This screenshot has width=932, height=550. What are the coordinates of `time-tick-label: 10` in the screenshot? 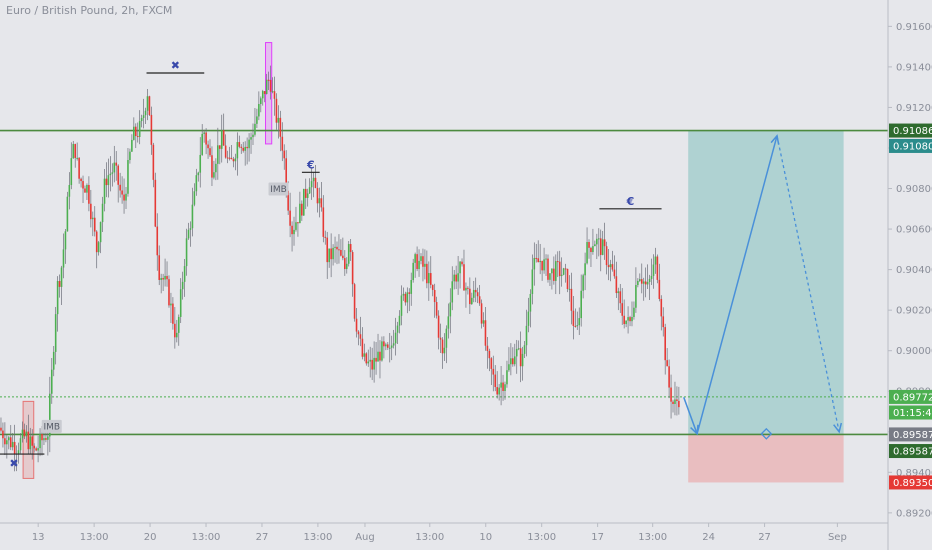 It's located at (485, 537).